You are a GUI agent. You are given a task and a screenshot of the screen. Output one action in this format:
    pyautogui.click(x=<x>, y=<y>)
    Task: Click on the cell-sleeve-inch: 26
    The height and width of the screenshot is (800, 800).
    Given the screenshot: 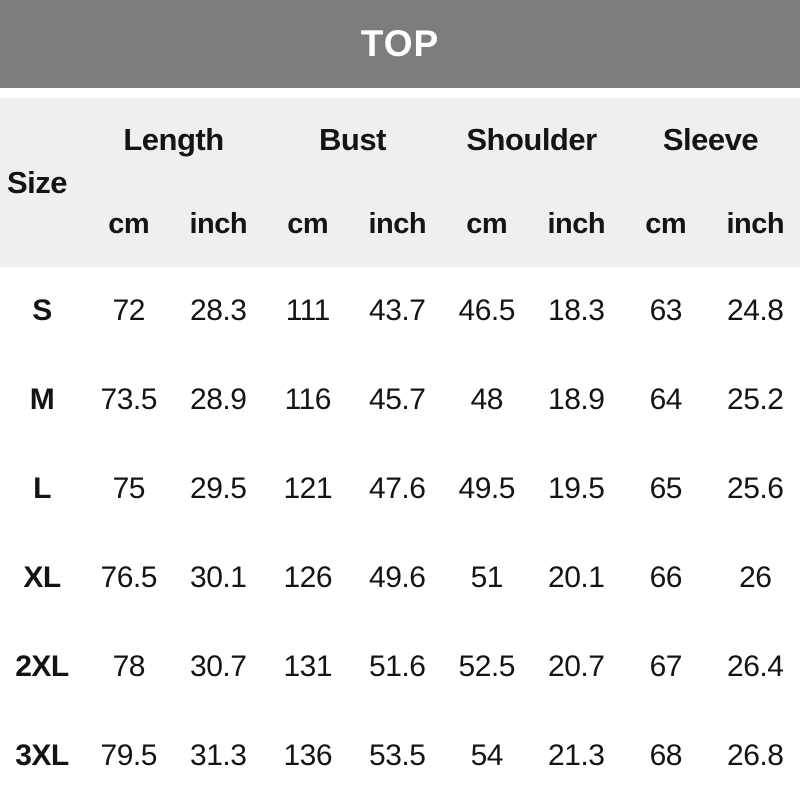 What is the action you would take?
    pyautogui.click(x=755, y=577)
    